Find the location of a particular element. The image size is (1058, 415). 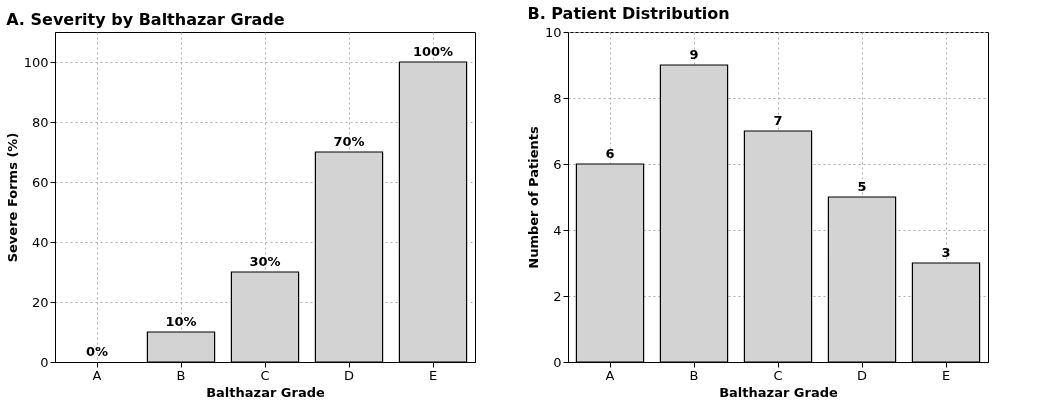

y-tick-label: 8 is located at coordinates (557, 98).